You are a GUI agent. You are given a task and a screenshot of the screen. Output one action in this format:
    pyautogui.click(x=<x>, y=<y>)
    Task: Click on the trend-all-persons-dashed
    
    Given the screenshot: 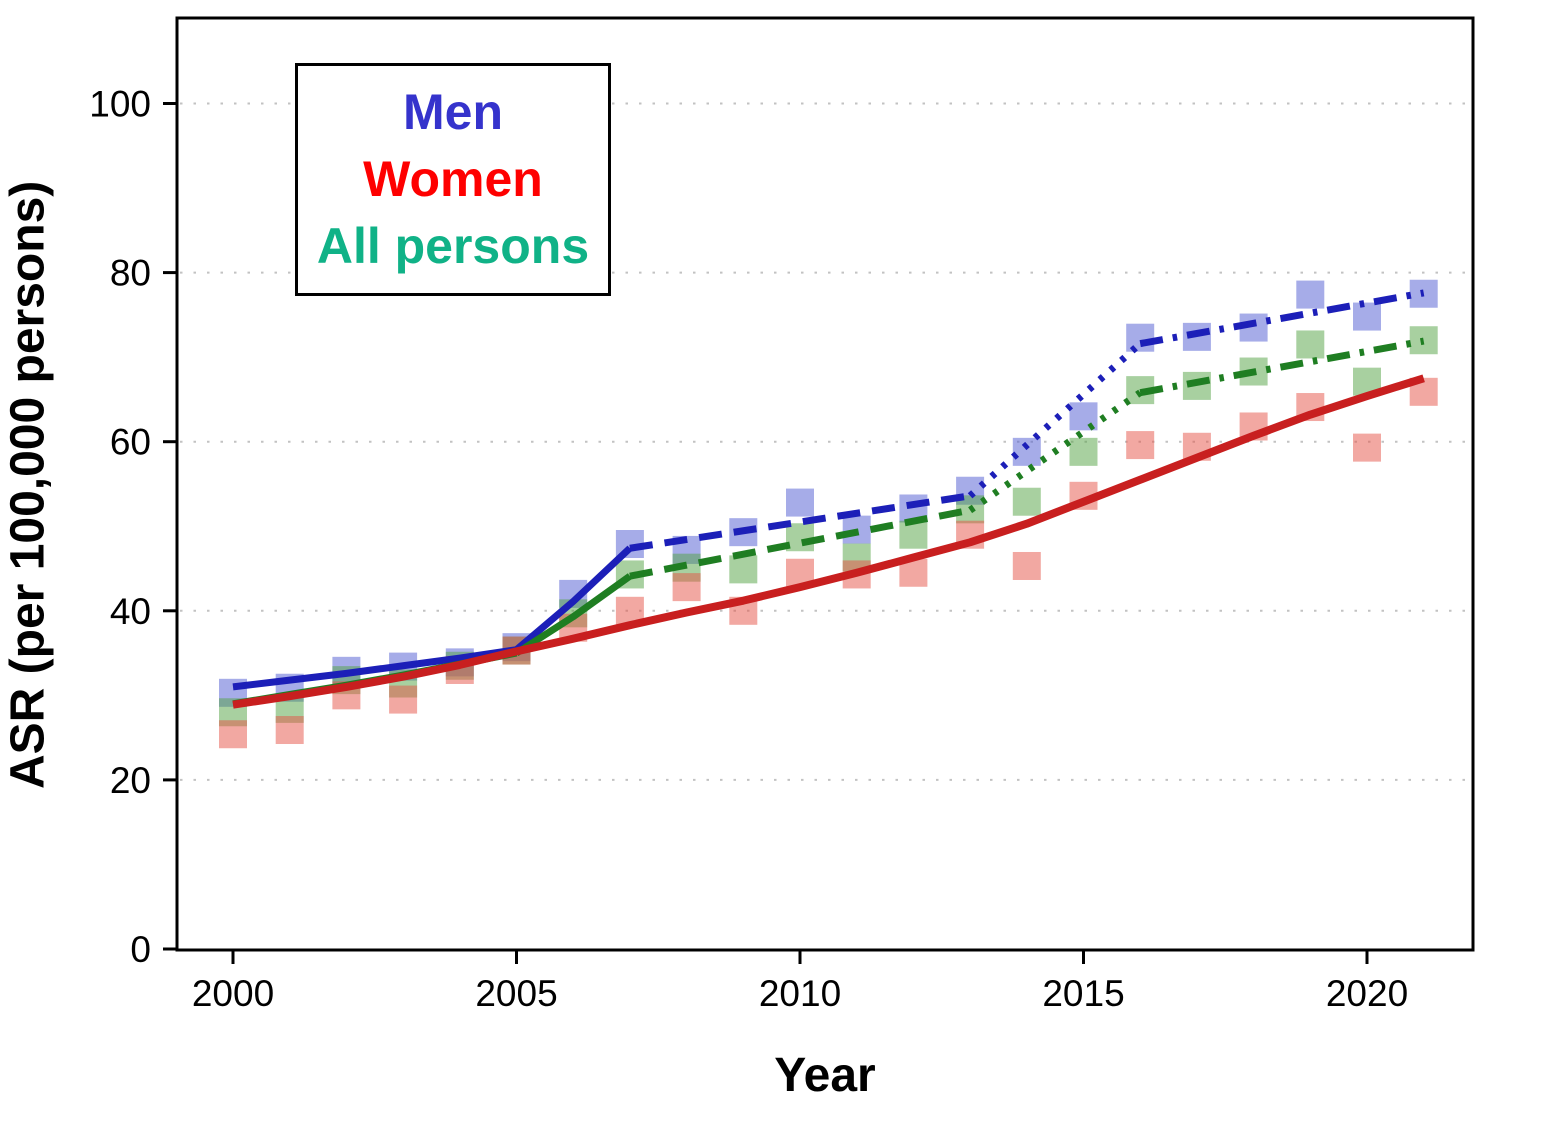 What is the action you would take?
    pyautogui.click(x=800, y=543)
    